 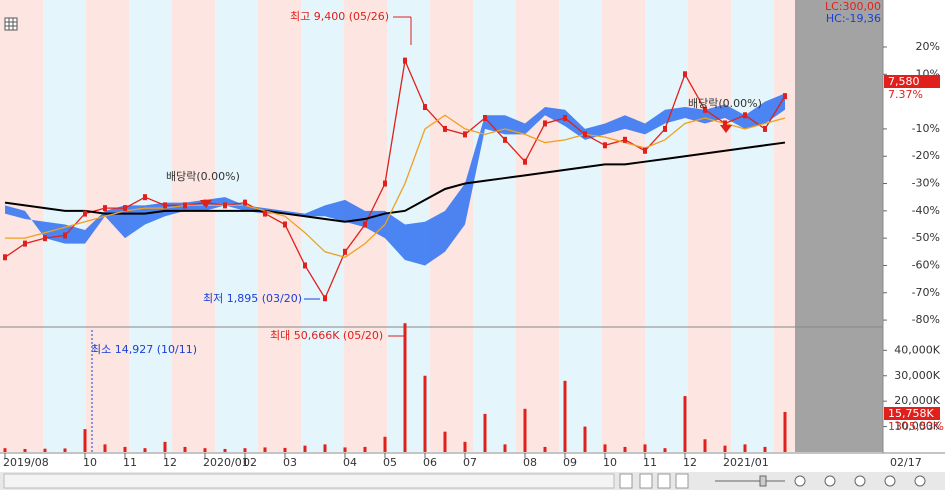 What do you see at coordinates (26, 462) in the screenshot?
I see `x-tick-label: 2019/08` at bounding box center [26, 462].